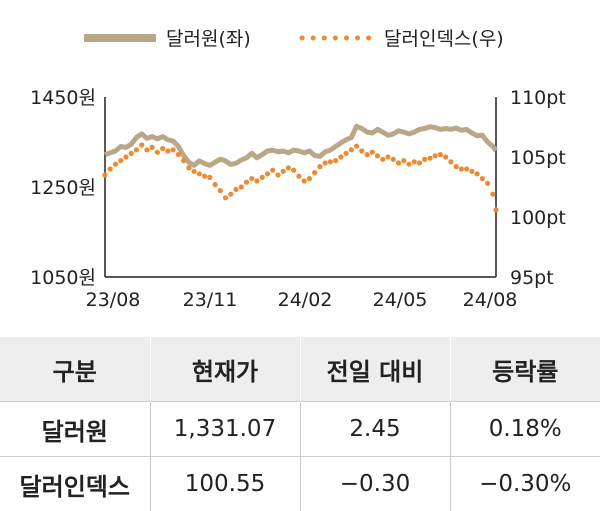 The image size is (600, 511). I want to click on price-cell: 100.55, so click(225, 484).